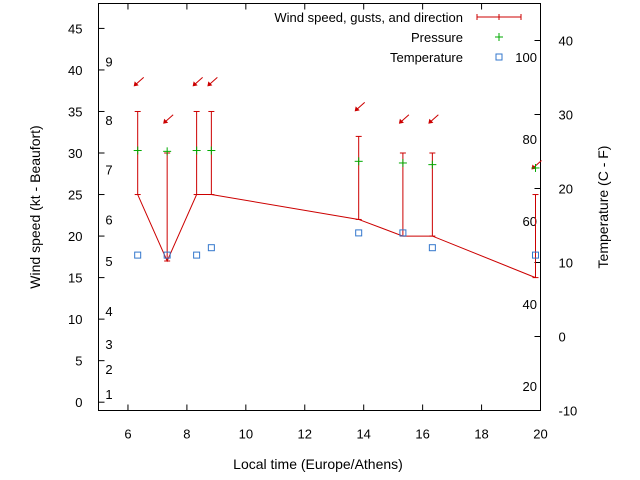  What do you see at coordinates (75, 195) in the screenshot?
I see `y-tick-label: 25` at bounding box center [75, 195].